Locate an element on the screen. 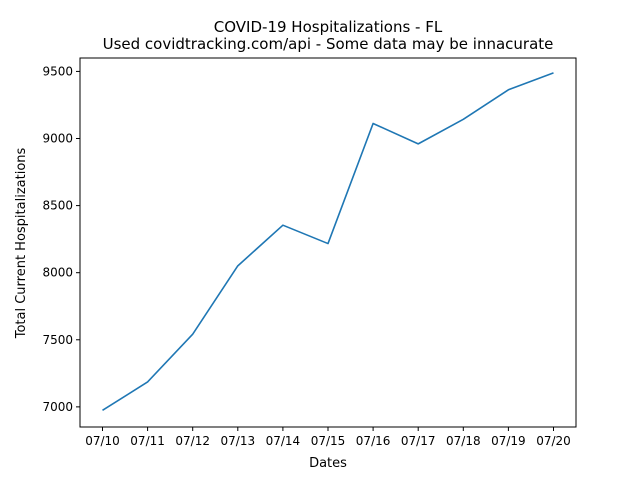  y-axis-ticks: 7000 7500 8000 8500 9000 9500 is located at coordinates (61, 239).